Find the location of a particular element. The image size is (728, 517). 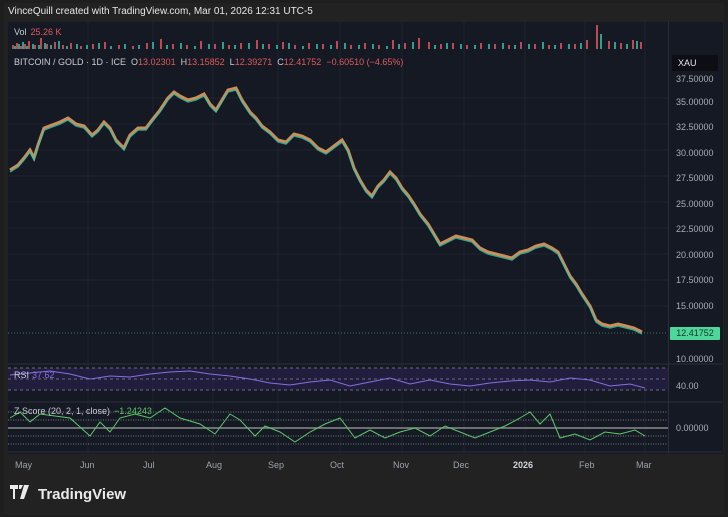

rsi-label: RSI is located at coordinates (22, 375).